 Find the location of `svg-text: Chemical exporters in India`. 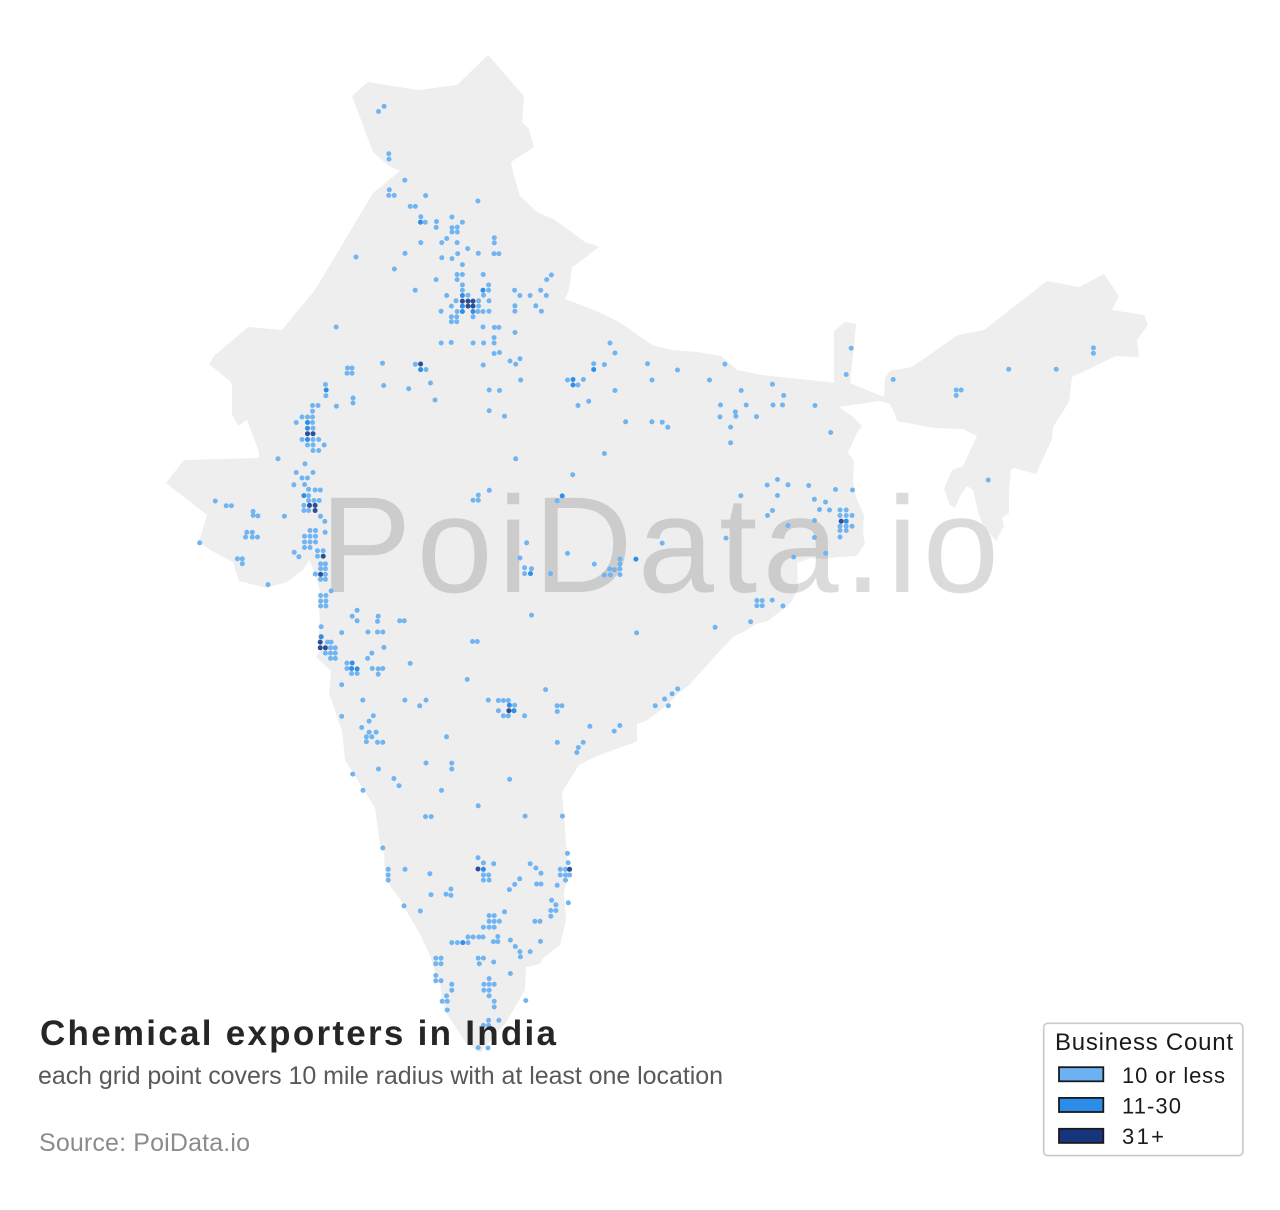

svg-text: Chemical exporters in India is located at coordinates (298, 1033).